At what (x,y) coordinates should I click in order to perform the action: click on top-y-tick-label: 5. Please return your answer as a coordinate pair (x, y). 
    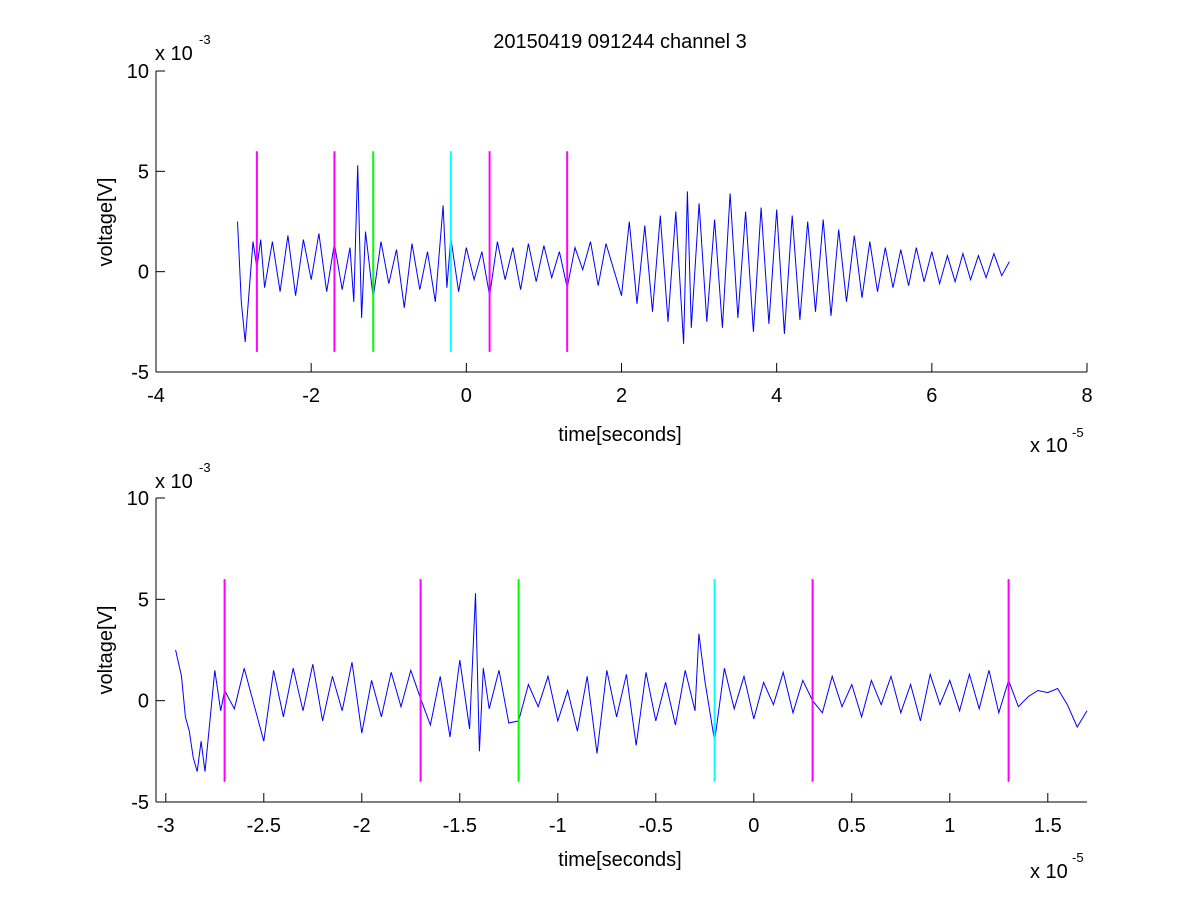
    Looking at the image, I should click on (143, 172).